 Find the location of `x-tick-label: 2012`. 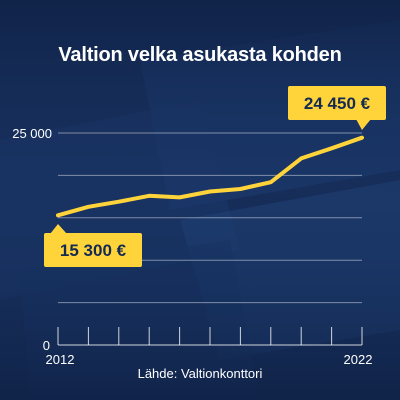

x-tick-label: 2012 is located at coordinates (60, 359).